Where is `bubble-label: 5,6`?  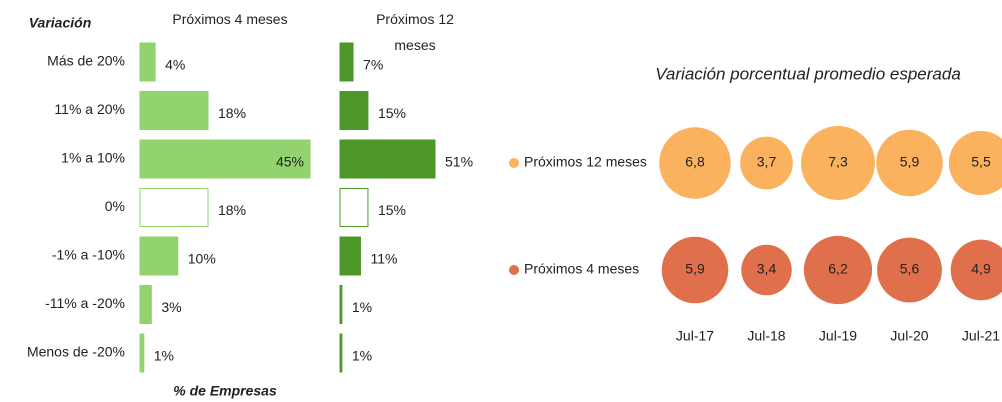 bubble-label: 5,6 is located at coordinates (910, 269).